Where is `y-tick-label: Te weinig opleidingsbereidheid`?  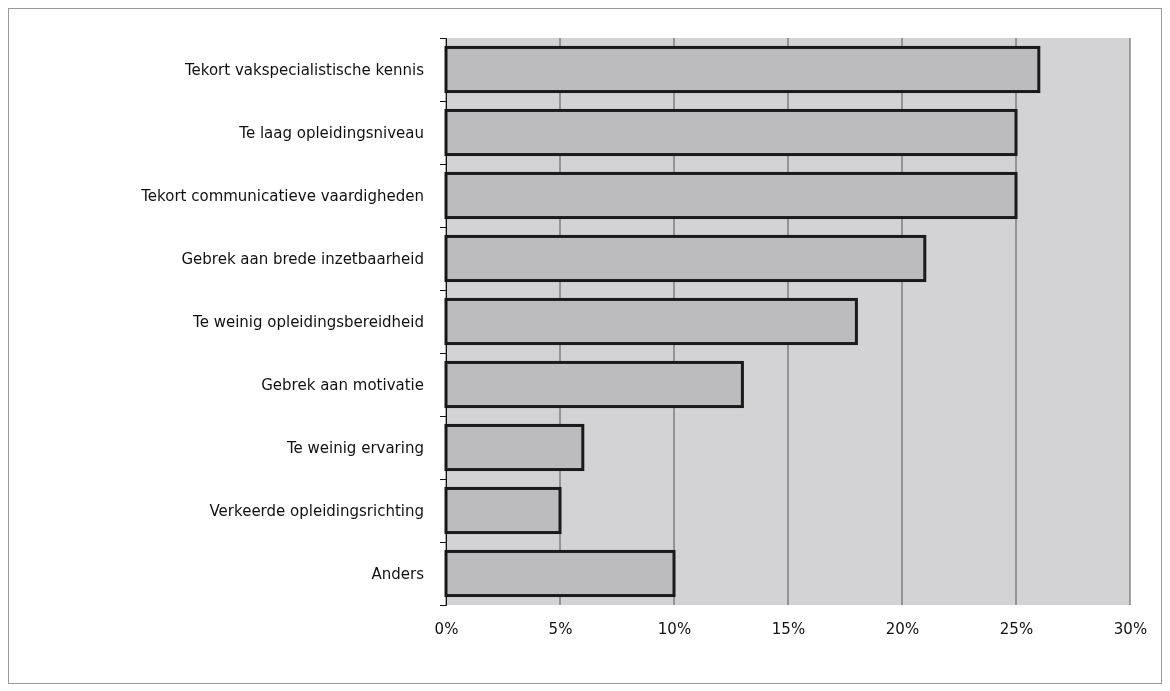
y-tick-label: Te weinig opleidingsbereidheid is located at coordinates (308, 321).